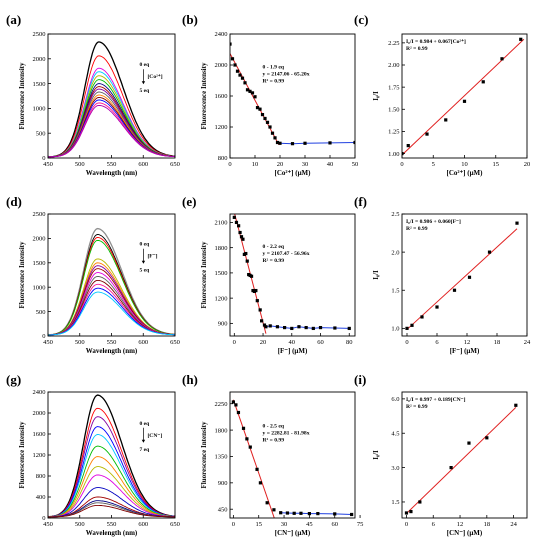 The image size is (542, 550). I want to click on y-tick-label: 1.5, so click(395, 502).